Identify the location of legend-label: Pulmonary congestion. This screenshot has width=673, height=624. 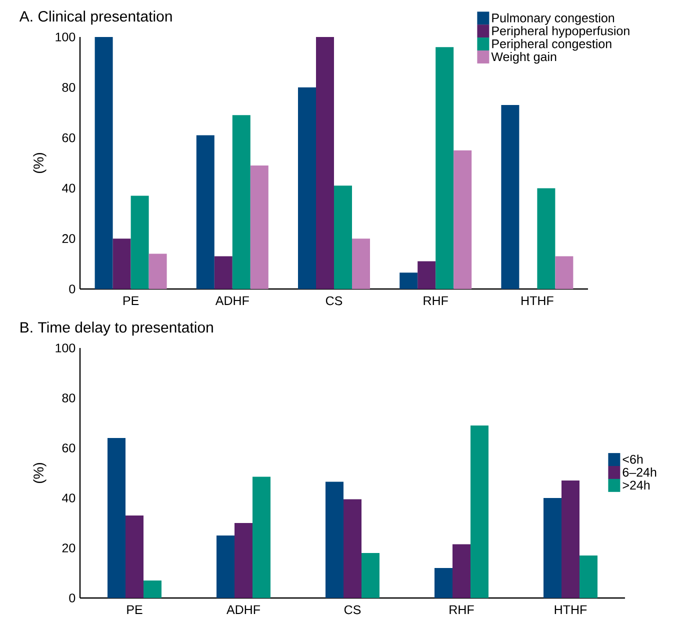
(553, 19).